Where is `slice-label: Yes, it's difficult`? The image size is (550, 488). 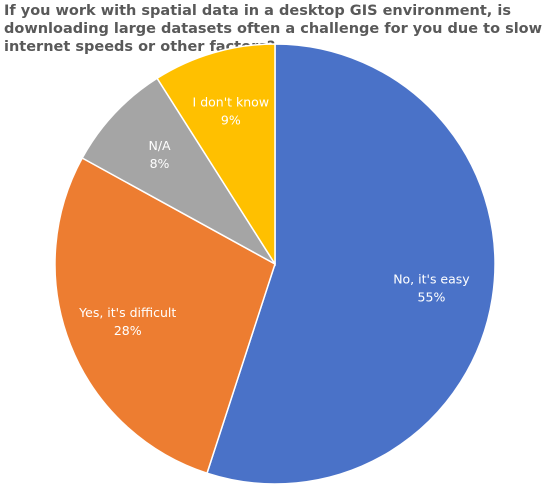 slice-label: Yes, it's difficult is located at coordinates (127, 312).